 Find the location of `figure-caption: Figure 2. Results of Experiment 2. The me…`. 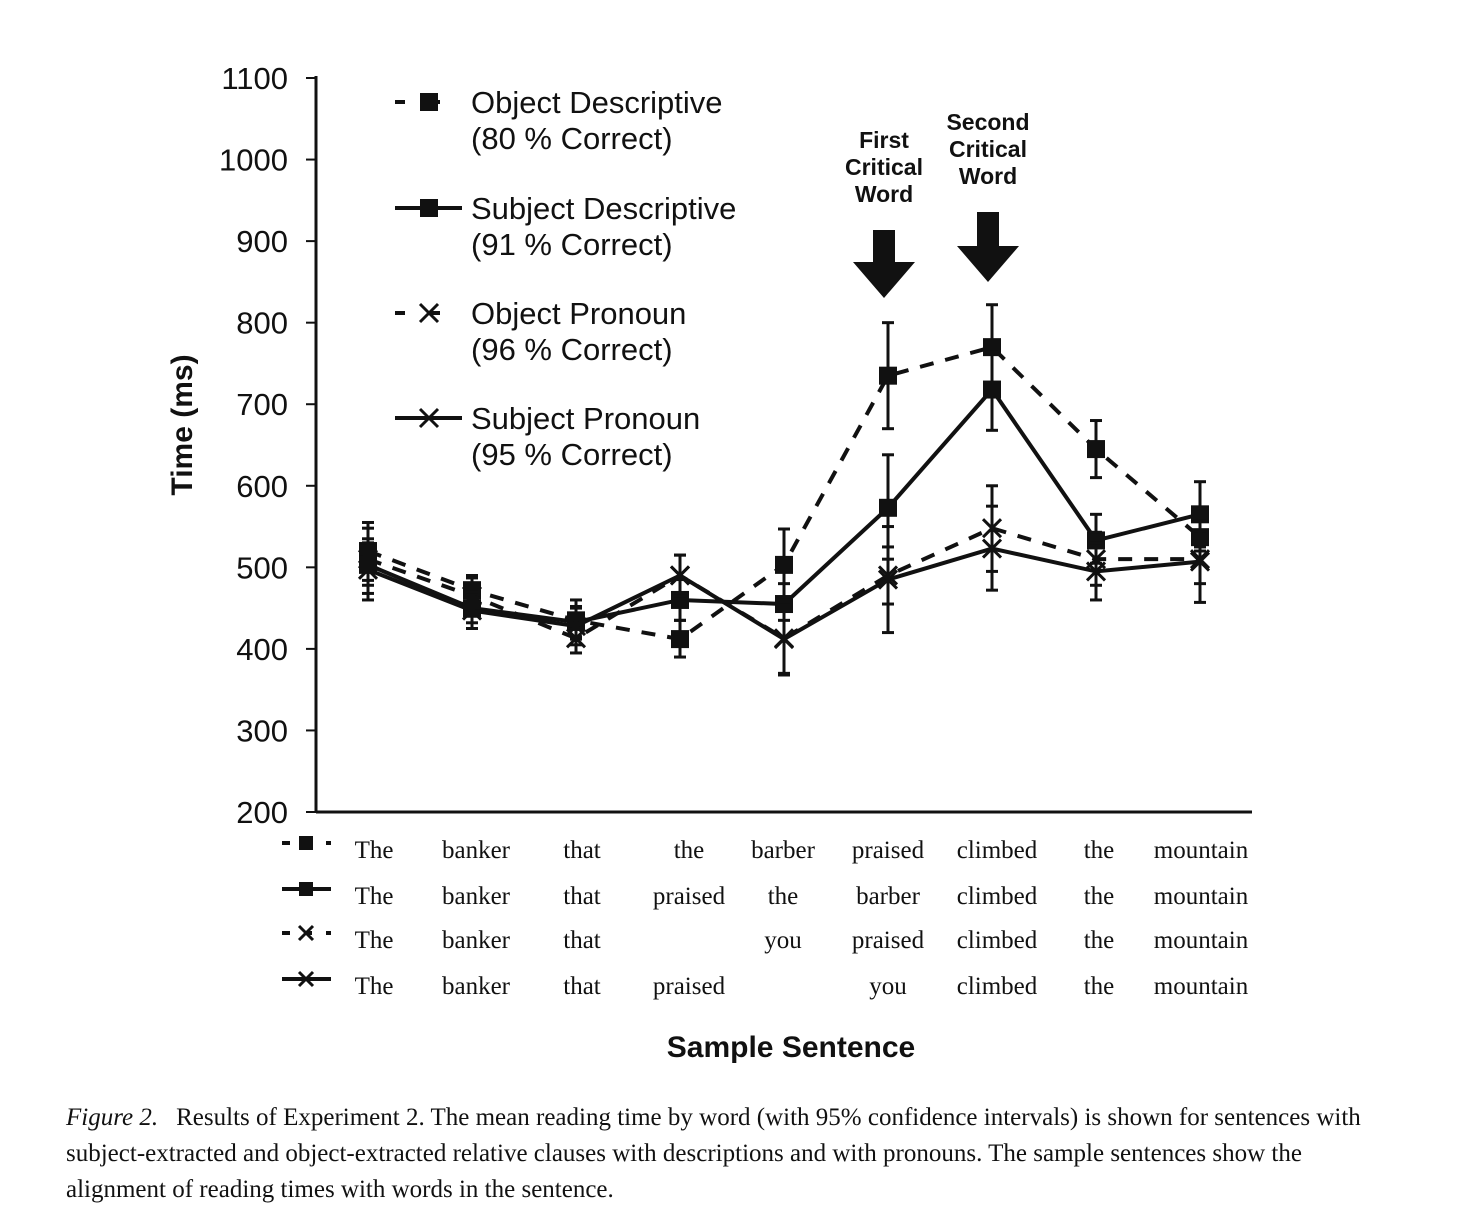

figure-caption: Figure 2. Results of Experiment 2. The me… is located at coordinates (716, 1154).